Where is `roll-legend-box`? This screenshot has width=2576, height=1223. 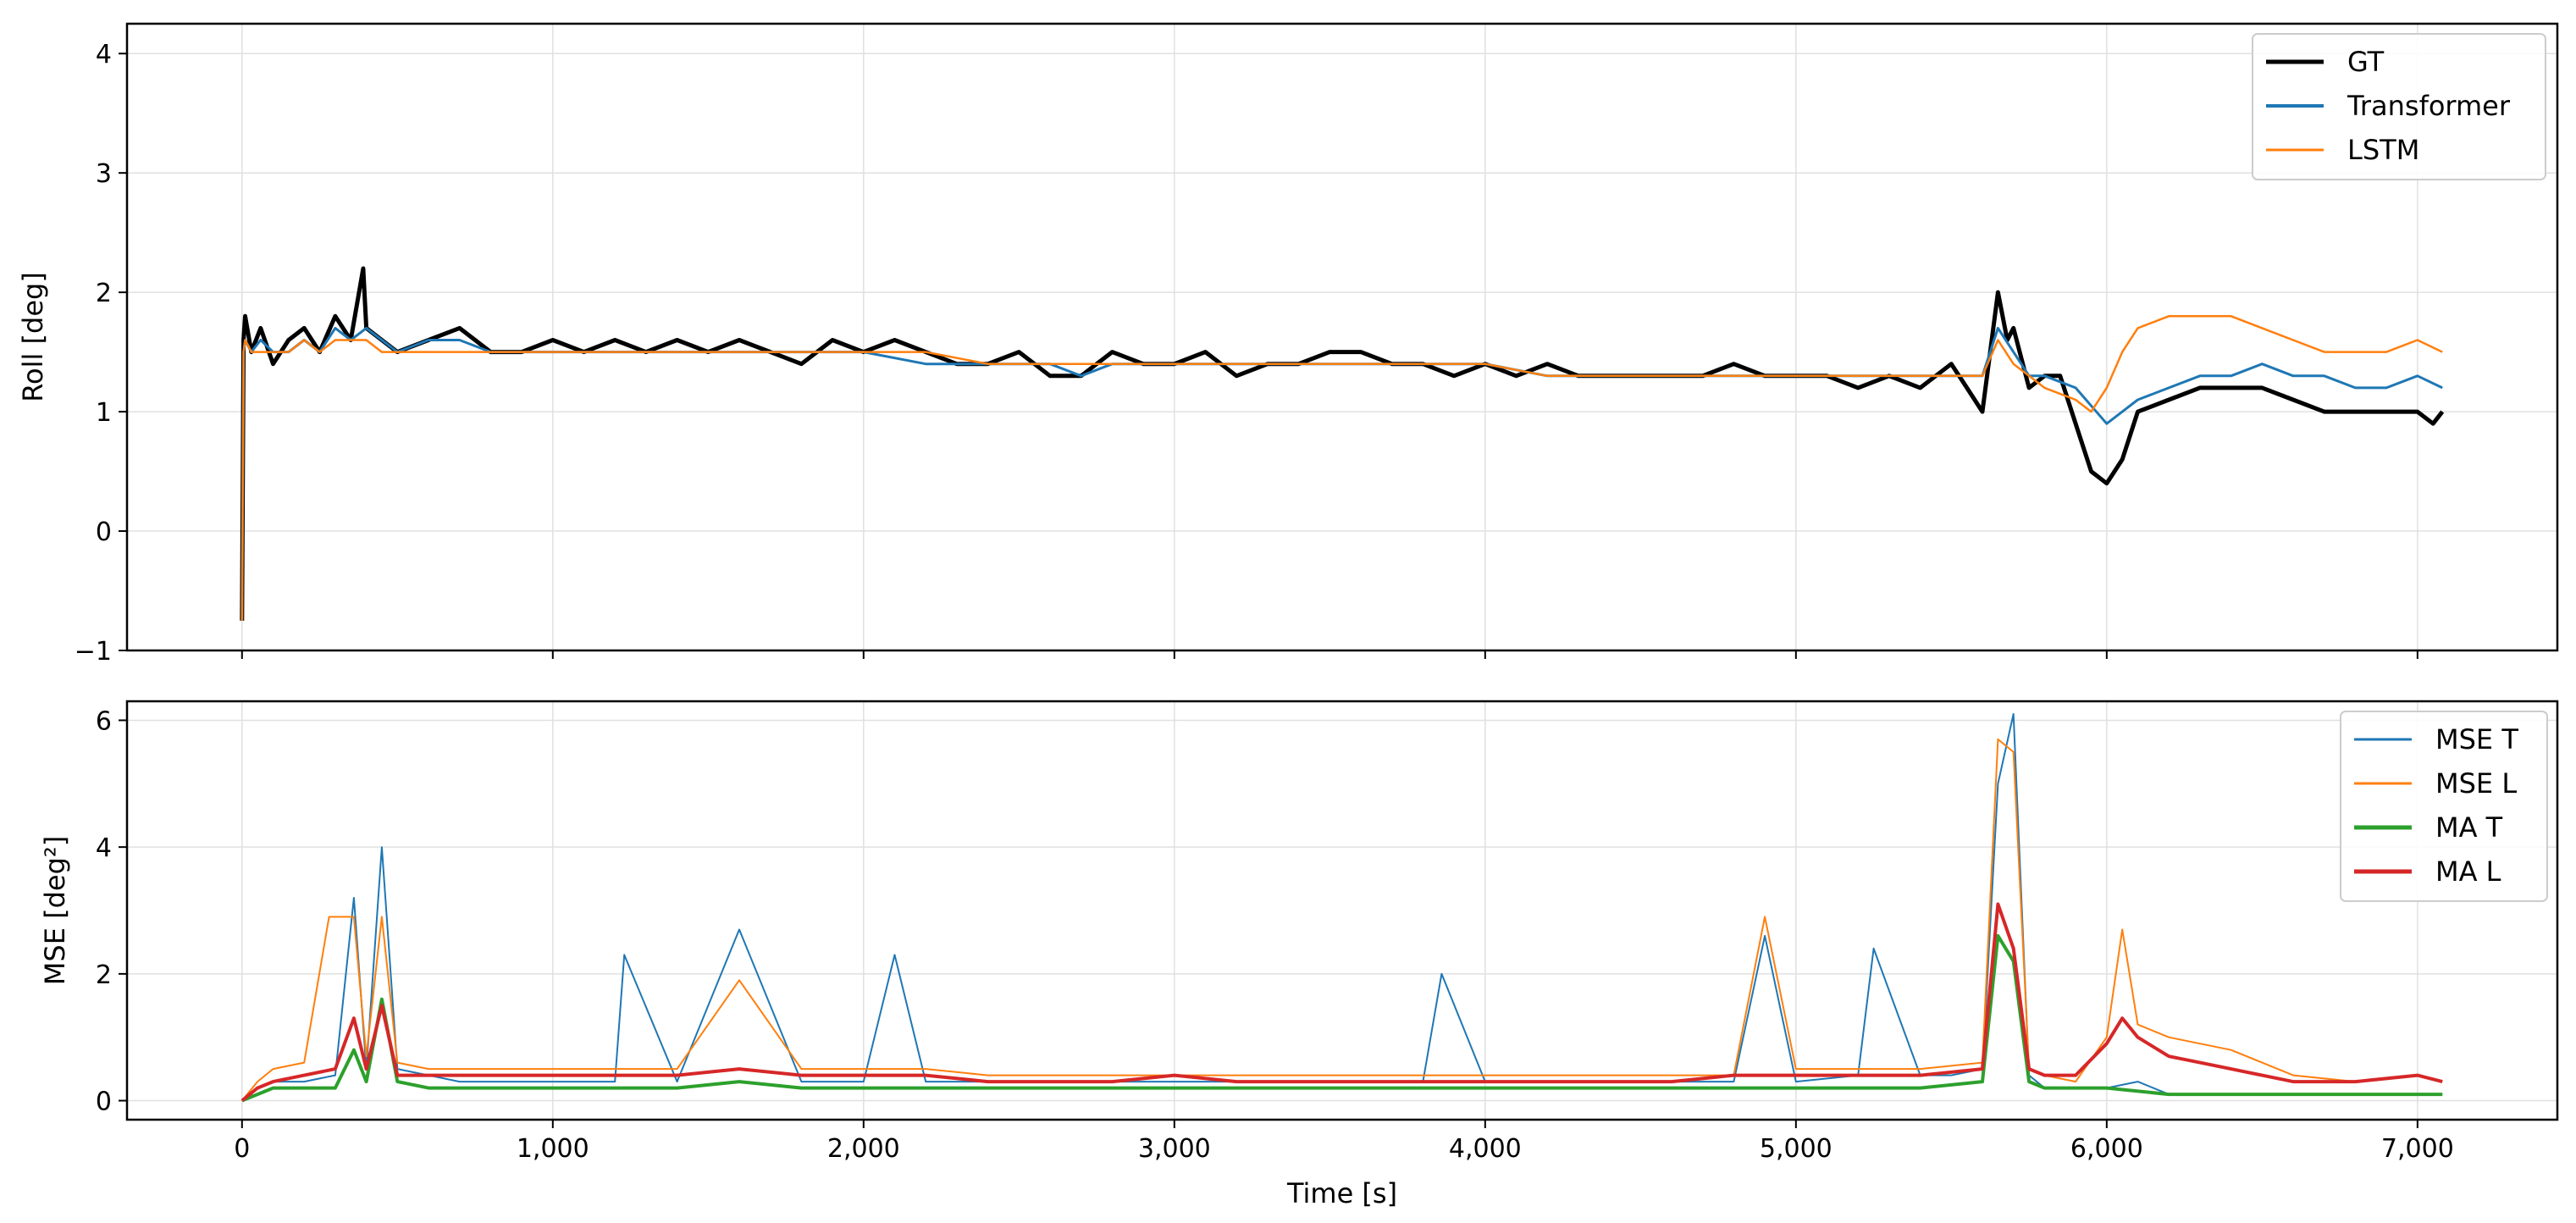 roll-legend-box is located at coordinates (2399, 106).